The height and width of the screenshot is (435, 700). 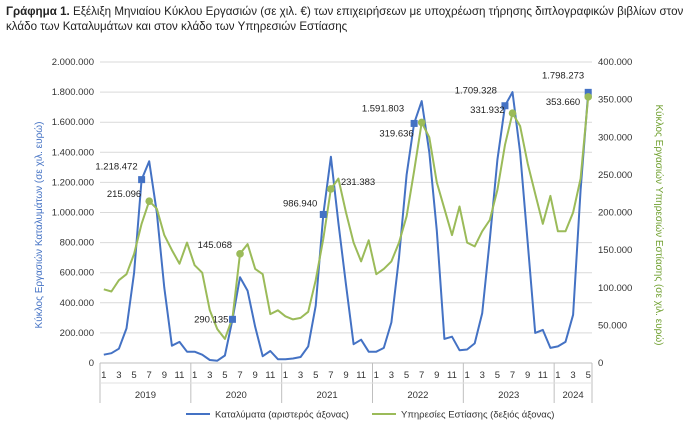 What do you see at coordinates (358, 182) in the screenshot?
I see `data-label: 231.383` at bounding box center [358, 182].